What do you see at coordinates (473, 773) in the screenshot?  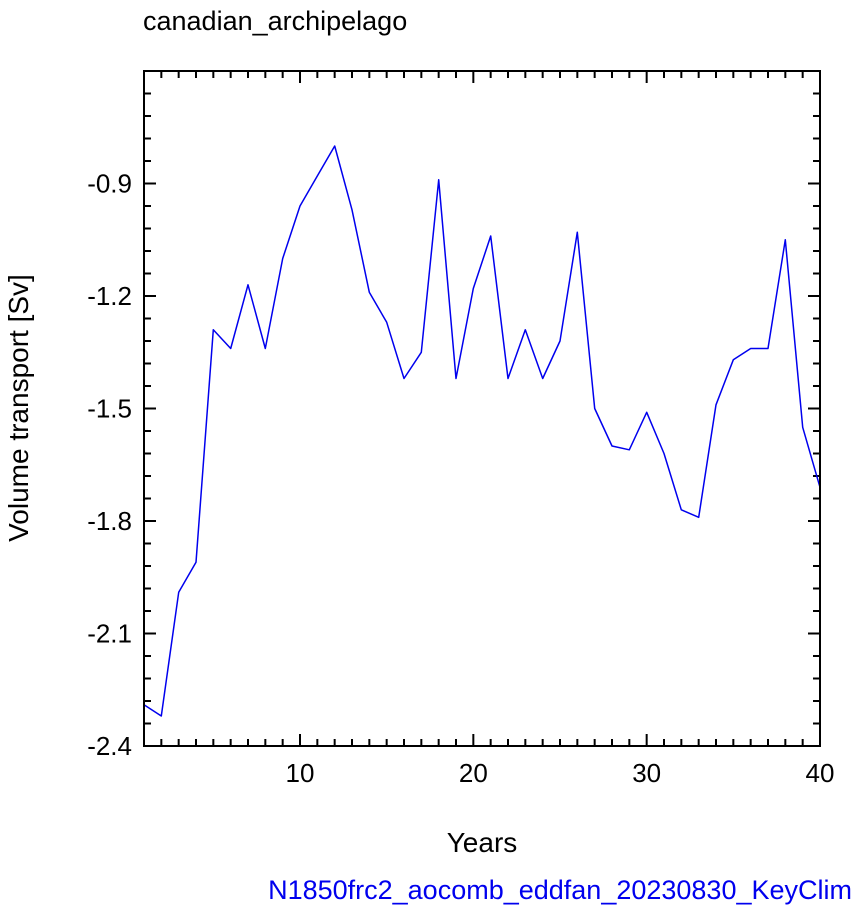 I see `x-tick-label: 20` at bounding box center [473, 773].